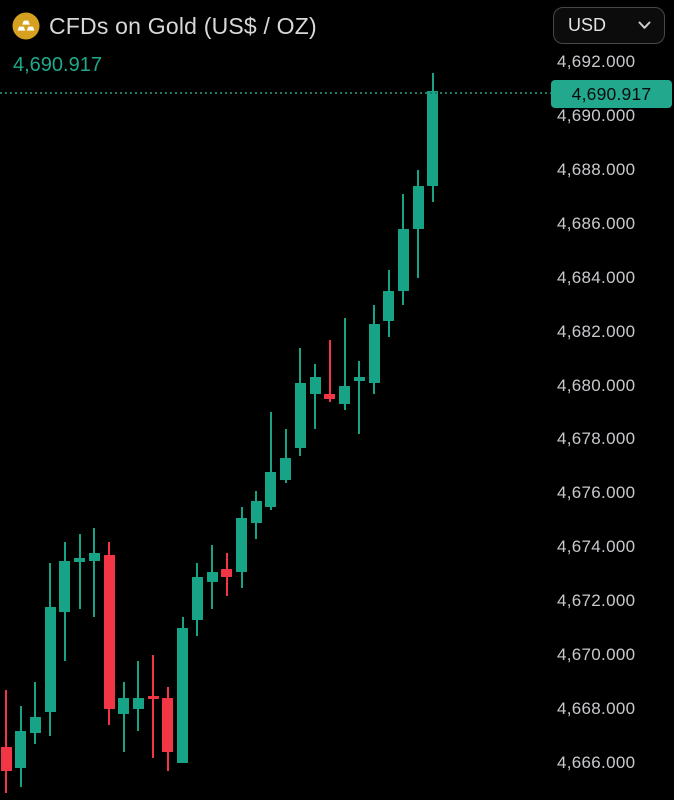  What do you see at coordinates (596, 115) in the screenshot?
I see `price-axis-label: 4,690.000` at bounding box center [596, 115].